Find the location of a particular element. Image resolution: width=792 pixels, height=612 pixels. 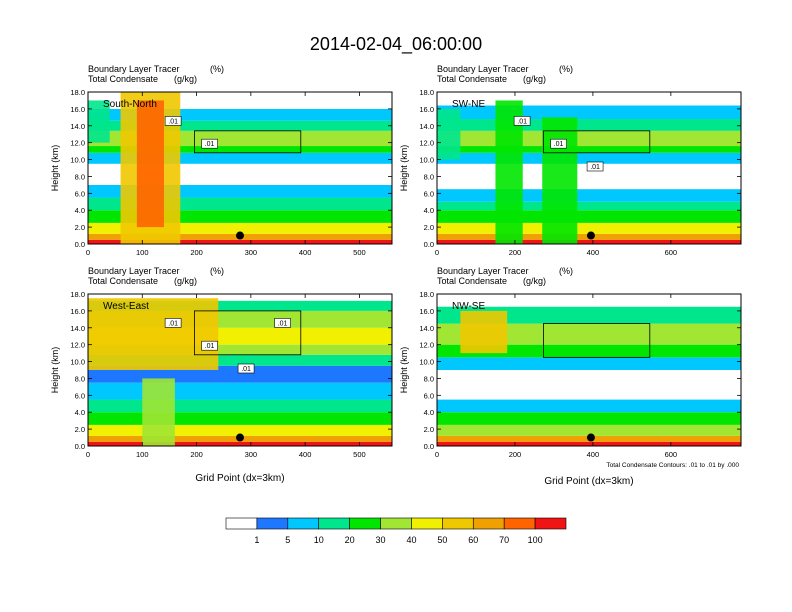

x-tick-label: 500 is located at coordinates (359, 252).